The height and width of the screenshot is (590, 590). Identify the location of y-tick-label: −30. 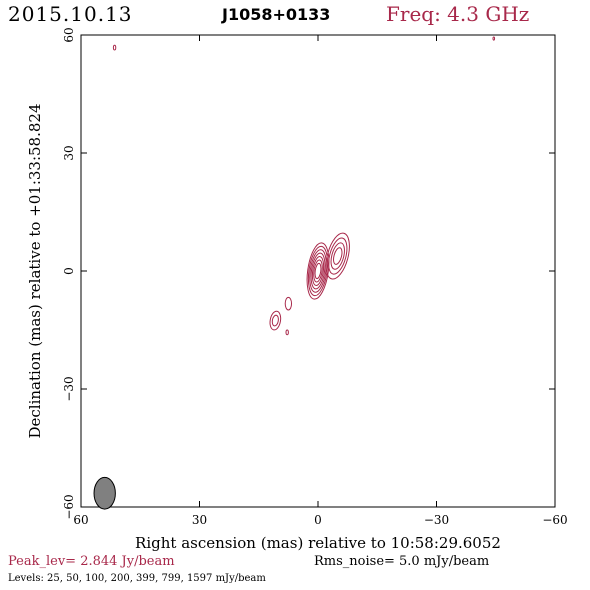
(69, 388).